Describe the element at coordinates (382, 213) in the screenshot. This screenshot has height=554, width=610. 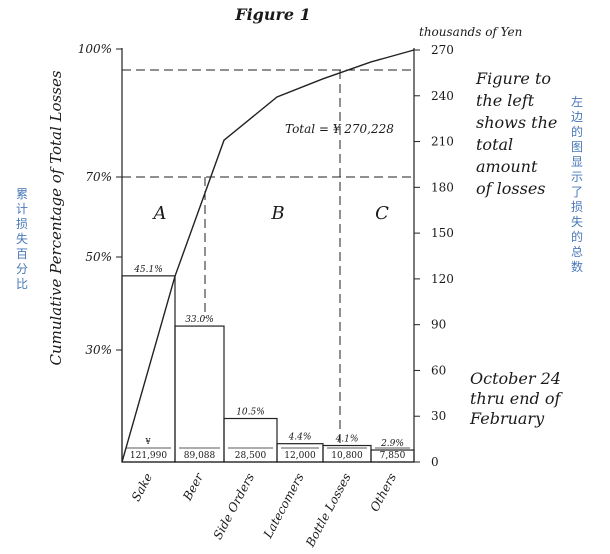
I see `zone-label: C` at that location.